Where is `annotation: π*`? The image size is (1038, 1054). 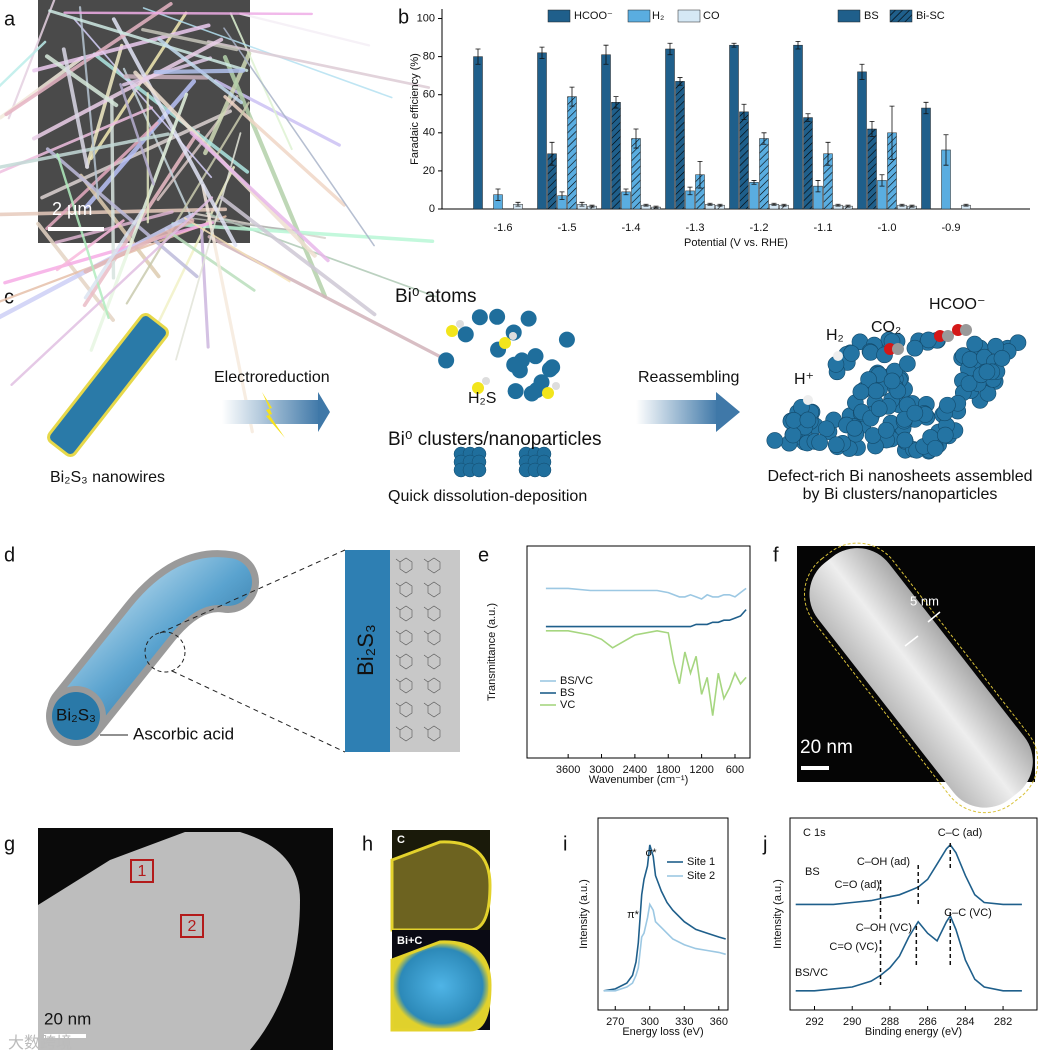
annotation: π* is located at coordinates (633, 915).